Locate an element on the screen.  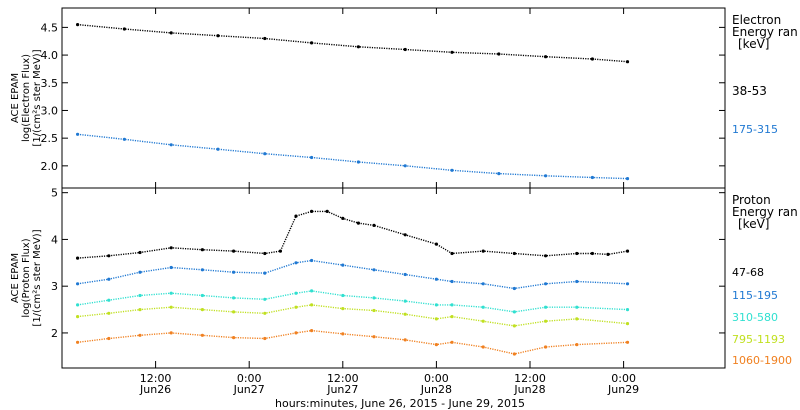
legend-title: Energy ran is located at coordinates (765, 32).